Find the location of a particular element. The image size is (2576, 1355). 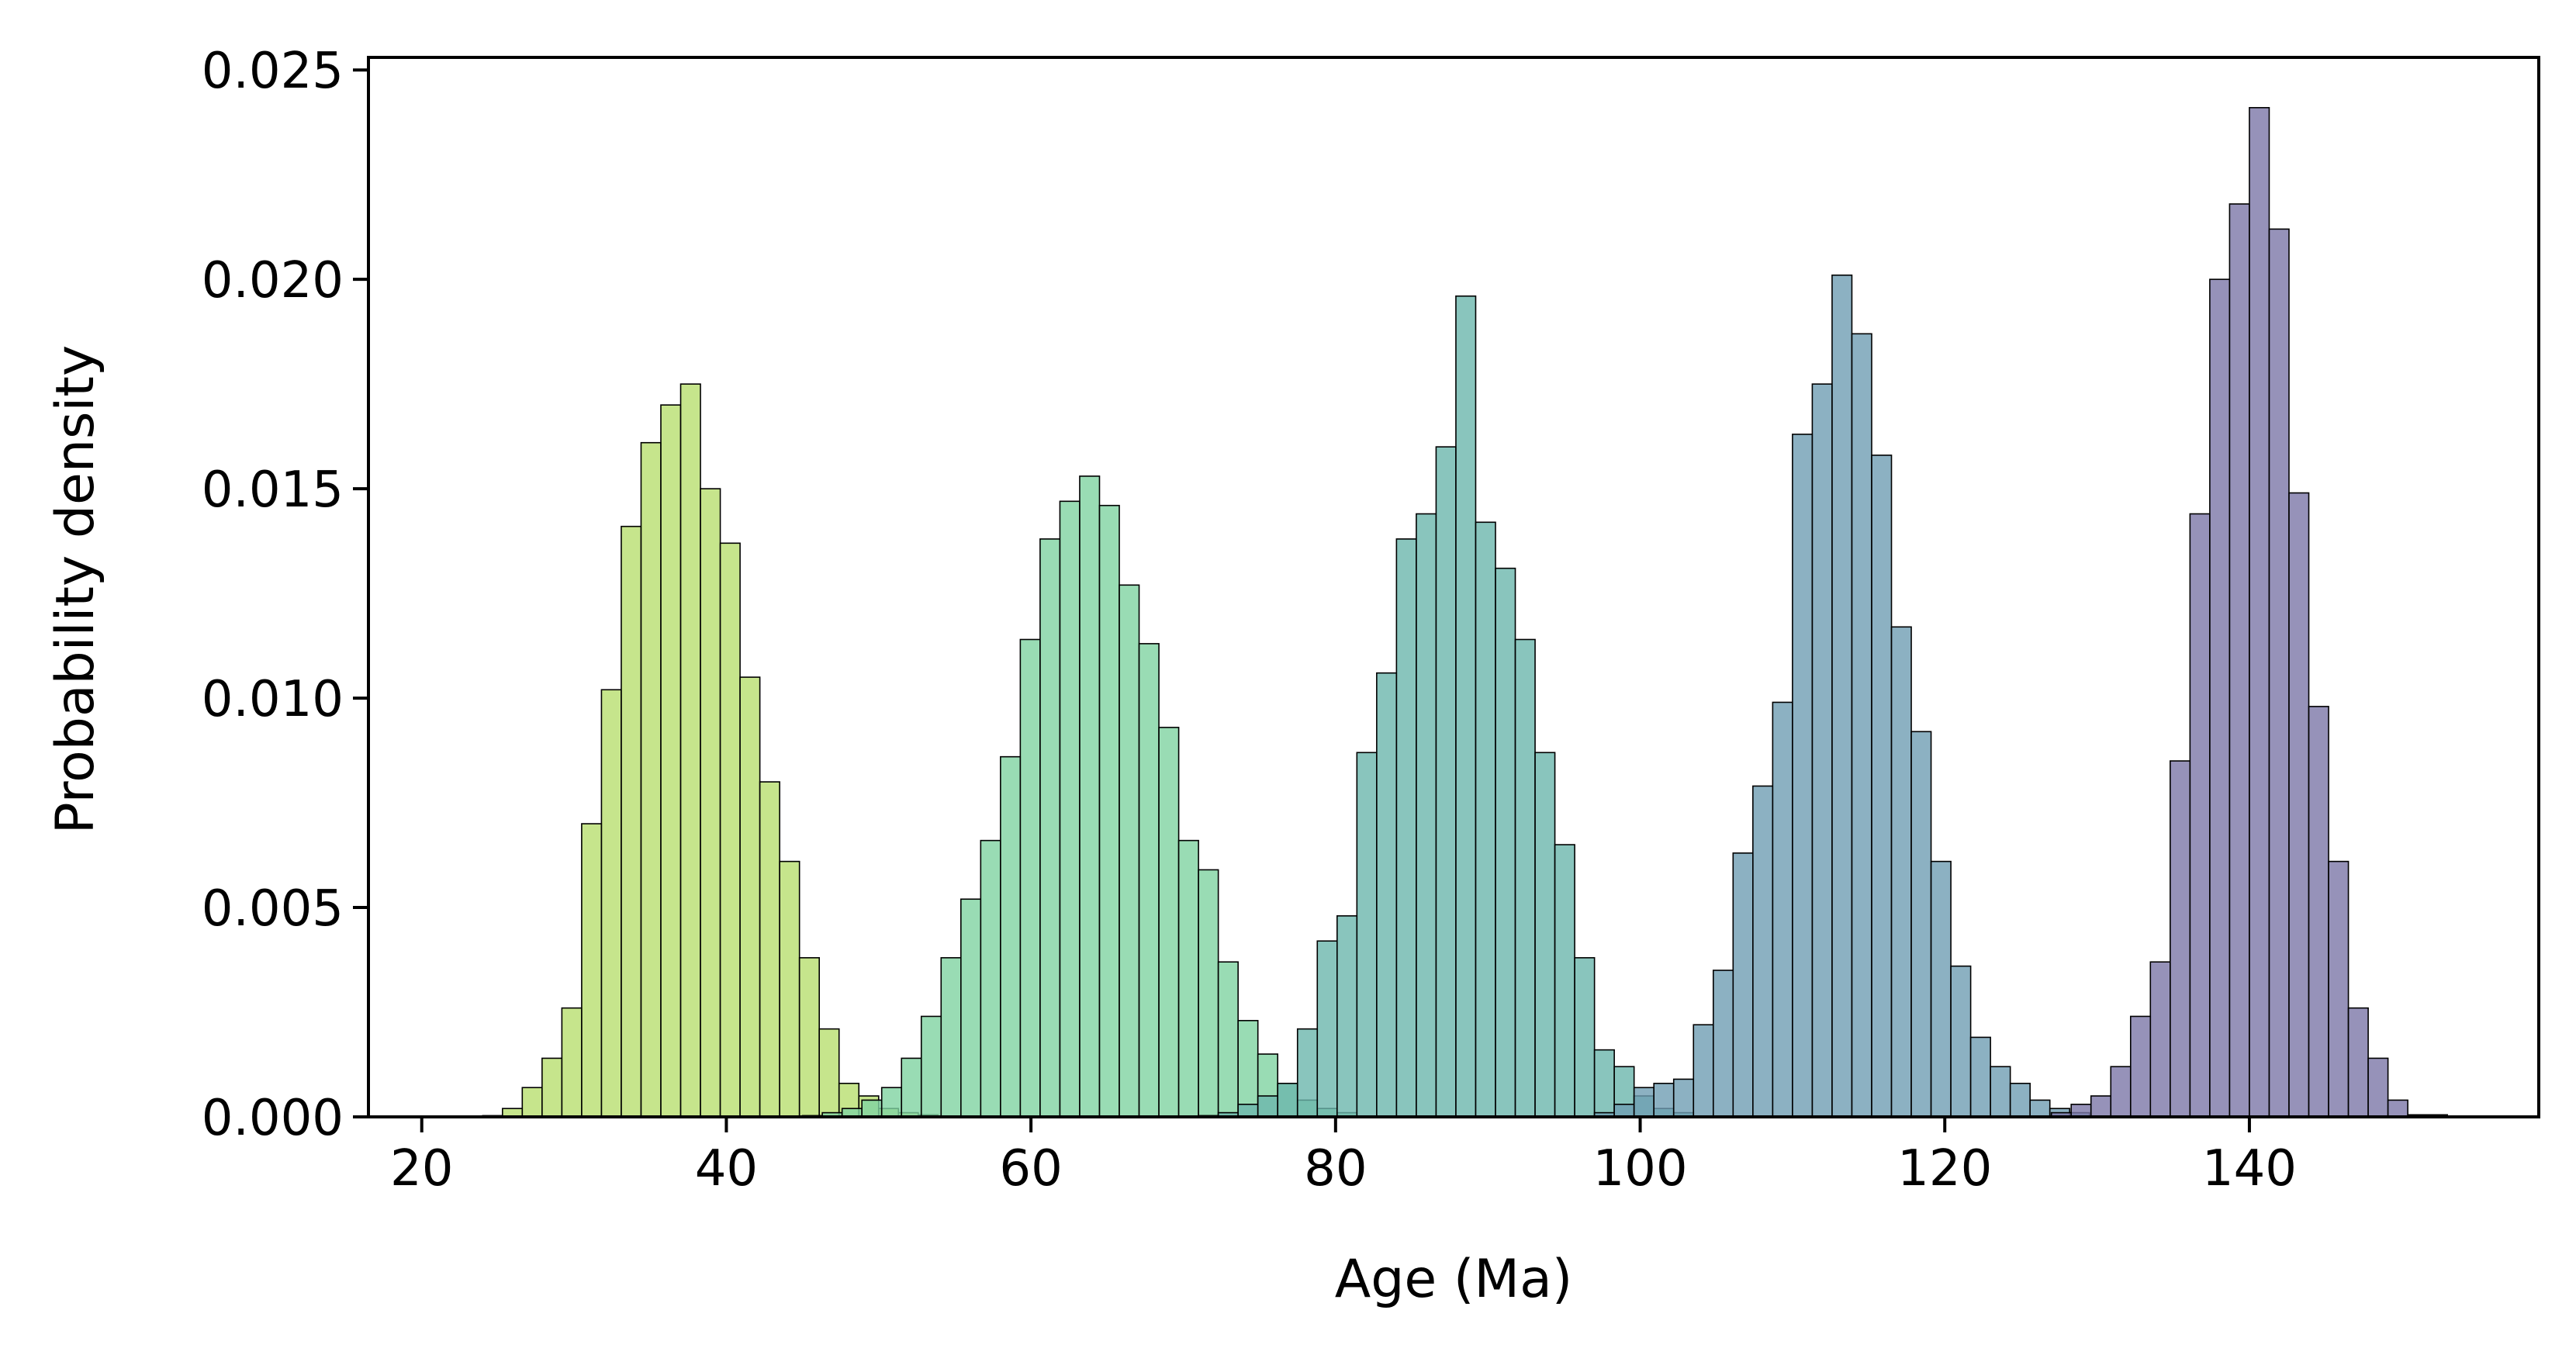

x-tick-label: 60 is located at coordinates (1030, 1169).